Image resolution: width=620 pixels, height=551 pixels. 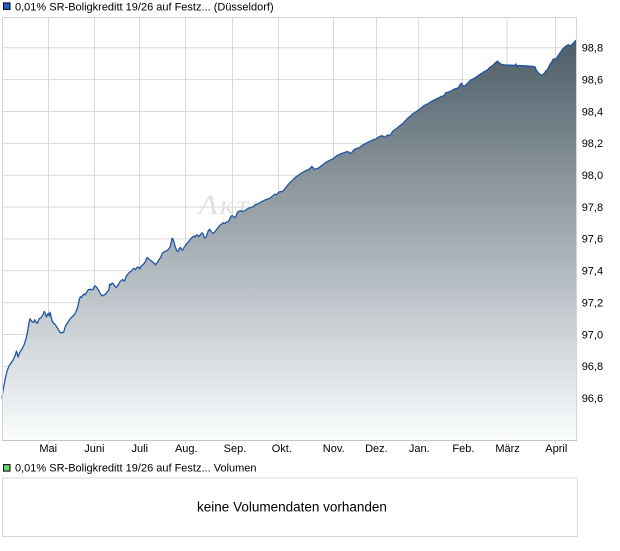 What do you see at coordinates (592, 81) in the screenshot?
I see `svg-text: 98,6` at bounding box center [592, 81].